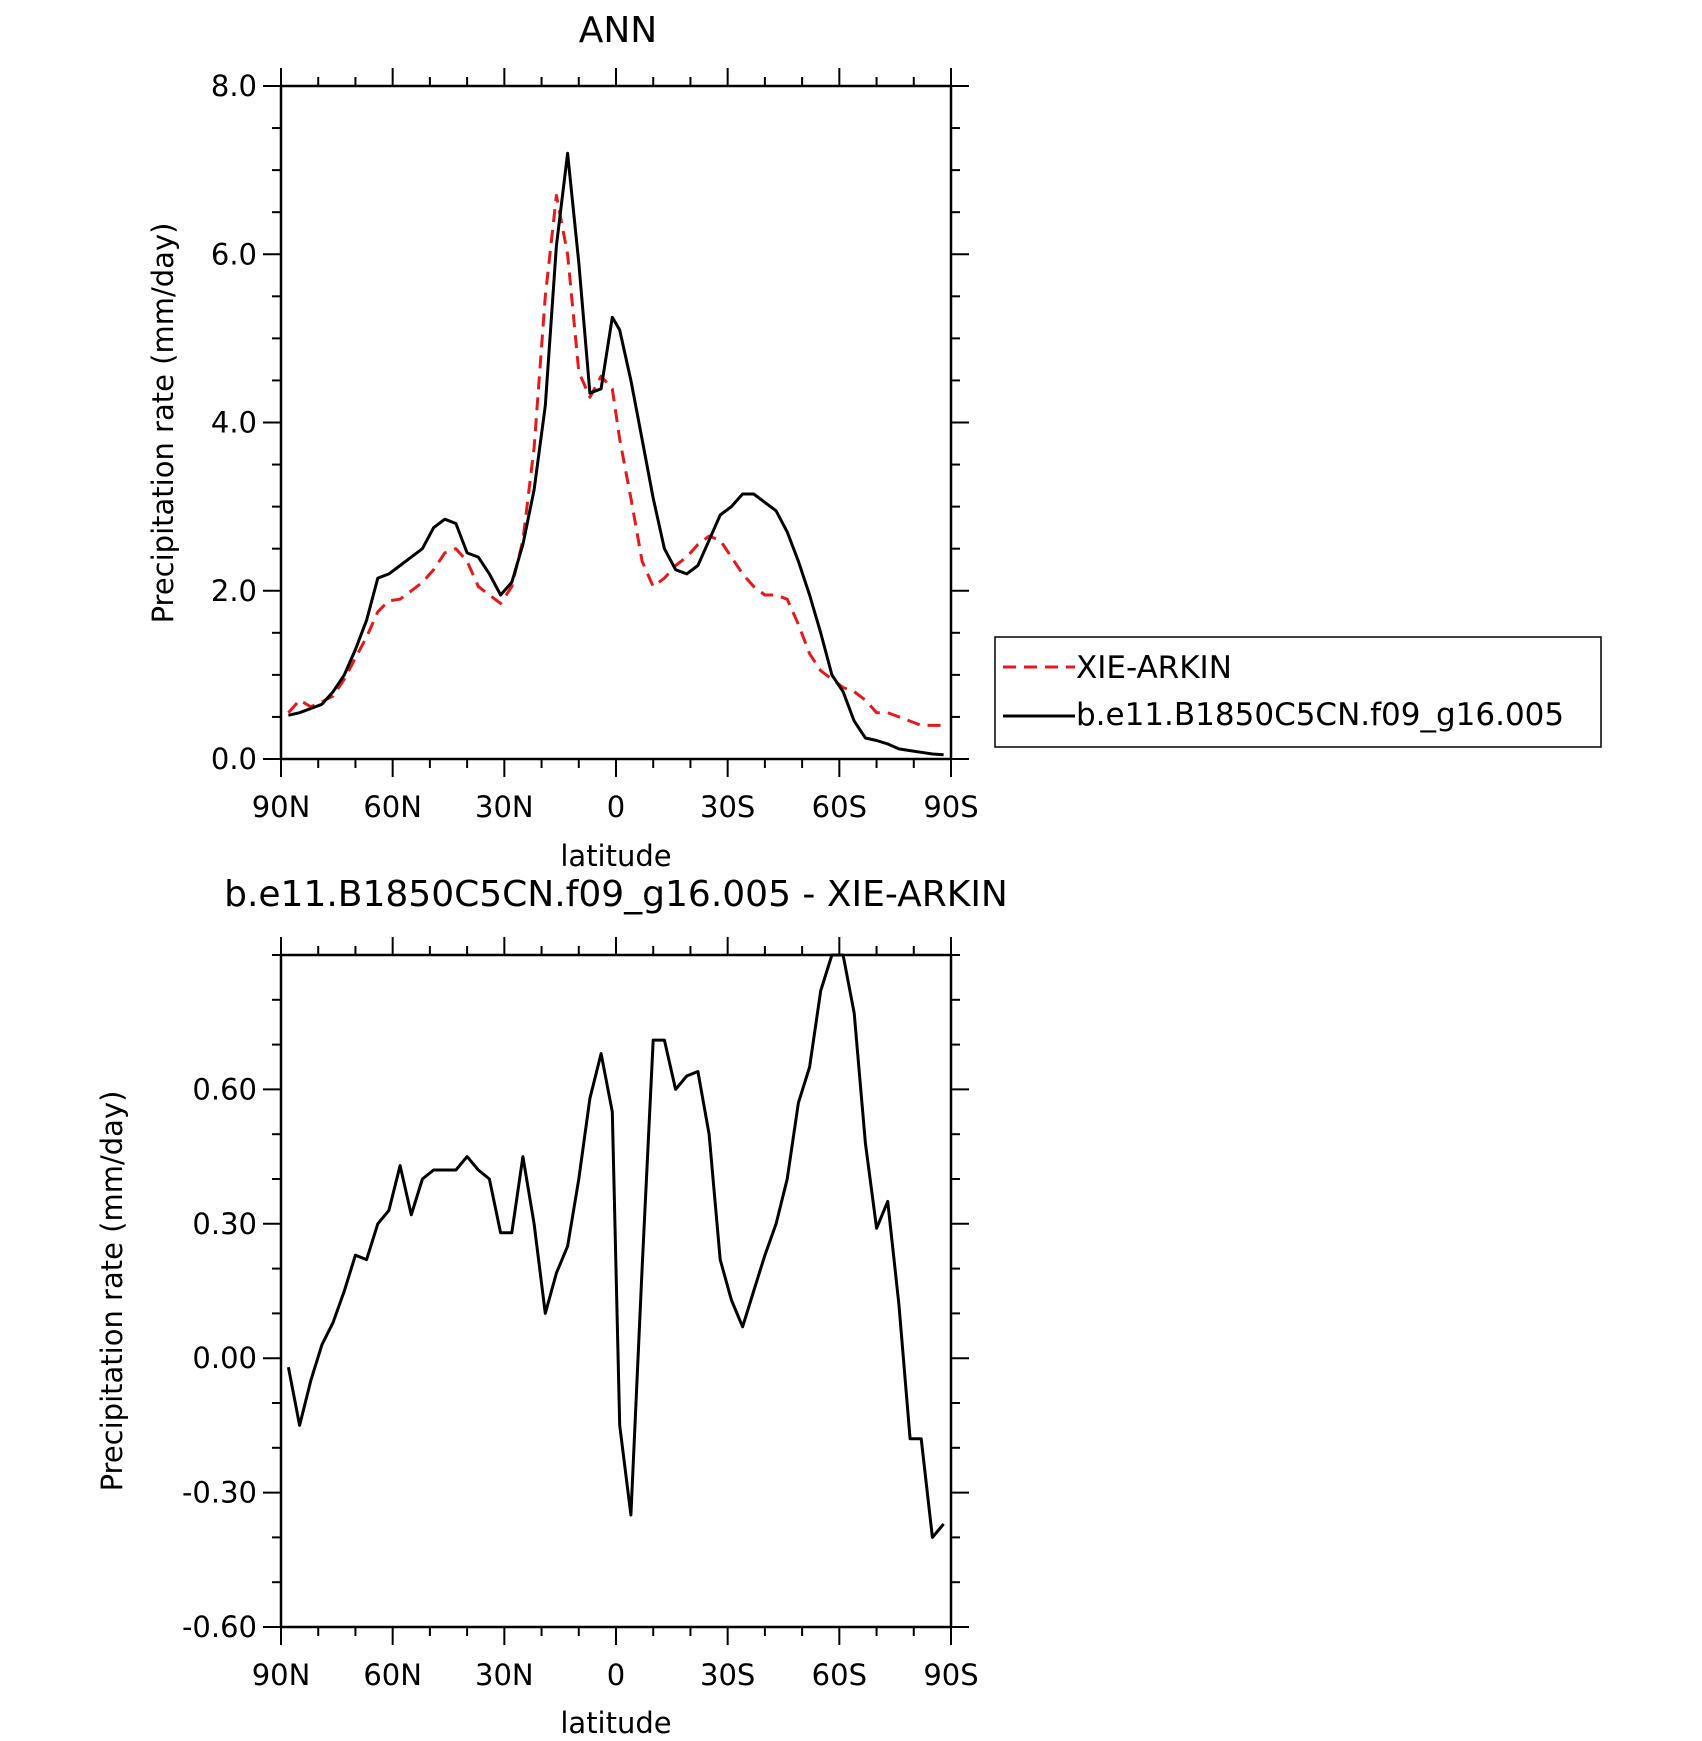 Image resolution: width=1702 pixels, height=1741 pixels. What do you see at coordinates (281, 807) in the screenshot?
I see `top-x-tick-label: 90N` at bounding box center [281, 807].